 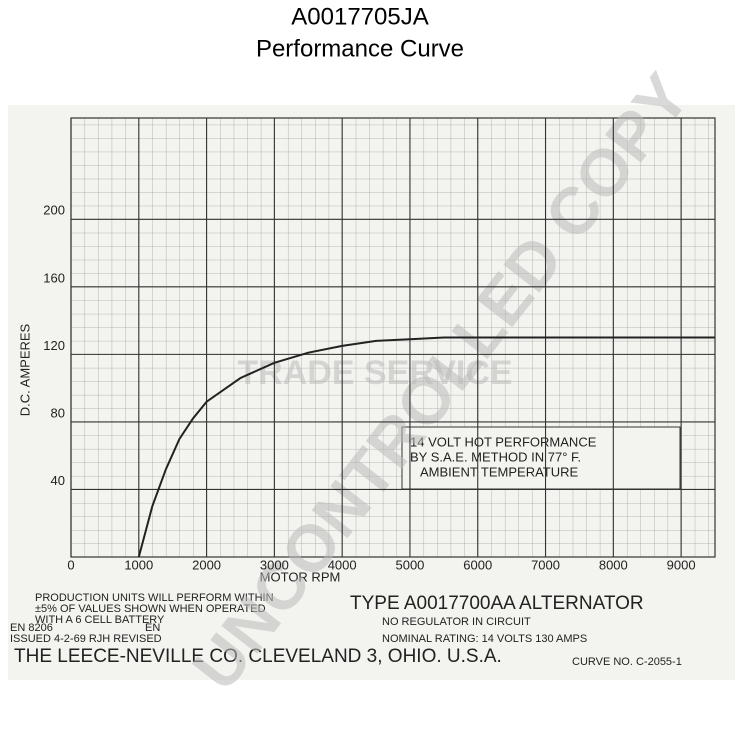 What do you see at coordinates (499, 471) in the screenshot?
I see `annotation: AMBIENT TEMPERATURE` at bounding box center [499, 471].